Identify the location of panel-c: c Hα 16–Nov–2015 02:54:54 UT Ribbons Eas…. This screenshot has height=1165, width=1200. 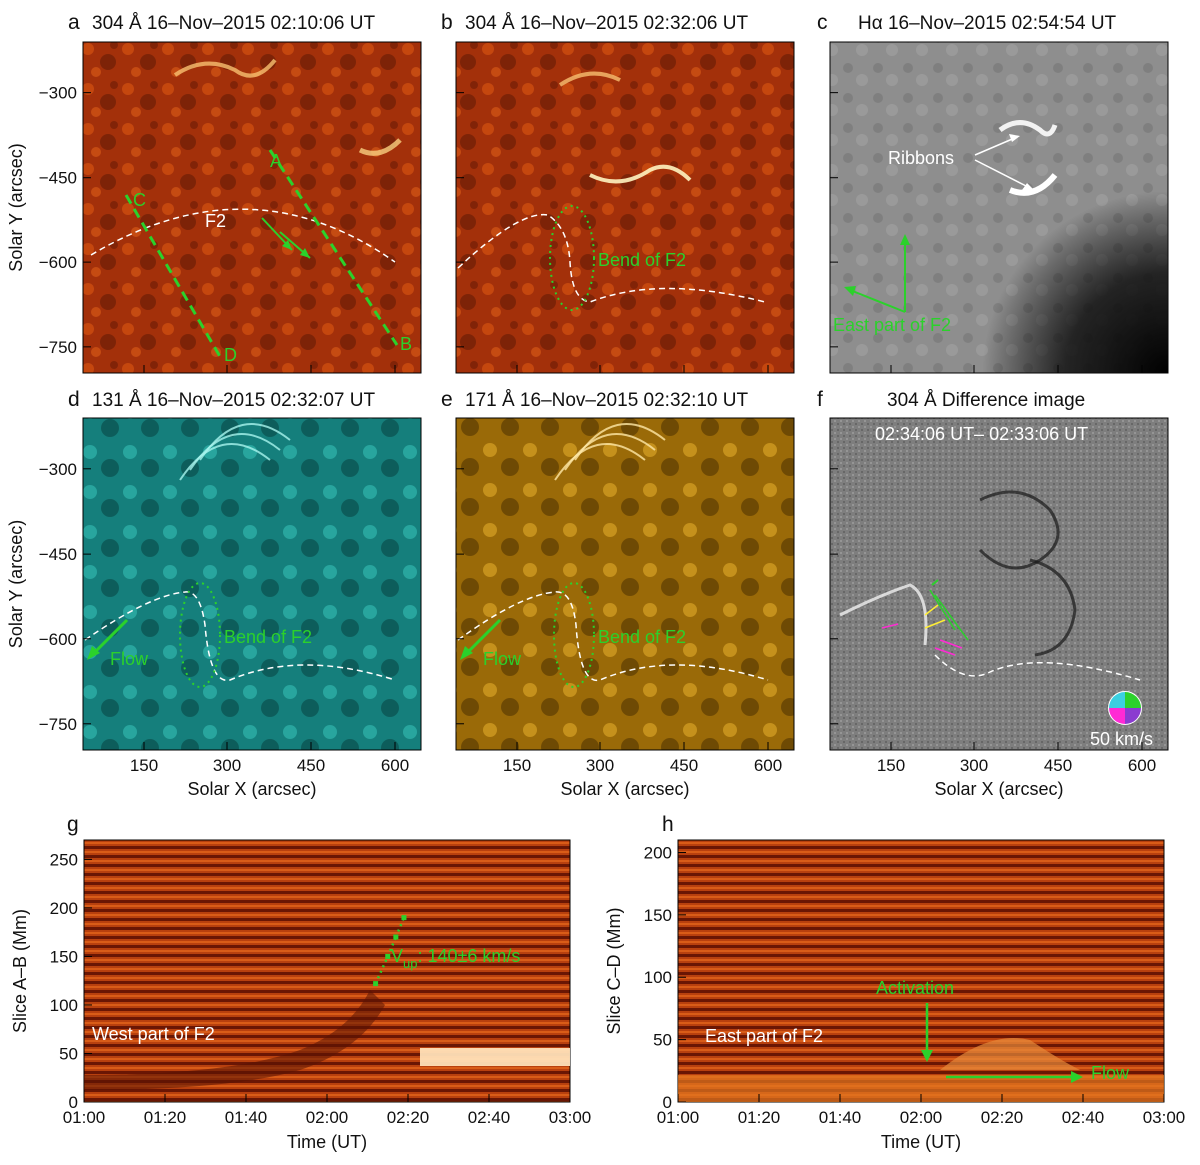
(993, 192).